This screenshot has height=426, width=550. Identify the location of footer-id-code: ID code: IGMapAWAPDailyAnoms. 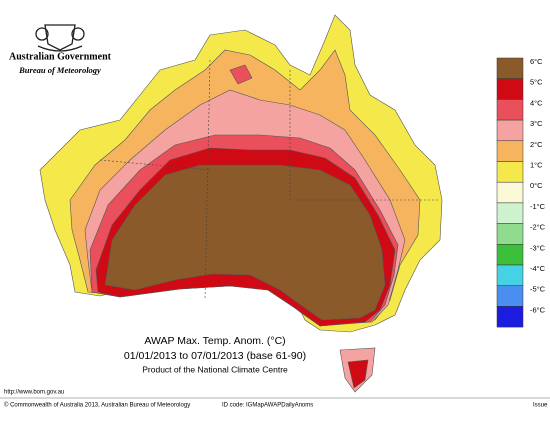
(267, 406).